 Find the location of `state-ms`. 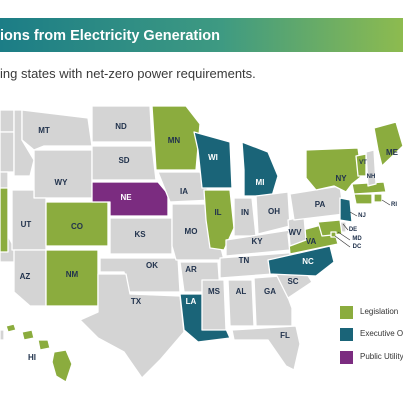

state-ms is located at coordinates (214, 305).